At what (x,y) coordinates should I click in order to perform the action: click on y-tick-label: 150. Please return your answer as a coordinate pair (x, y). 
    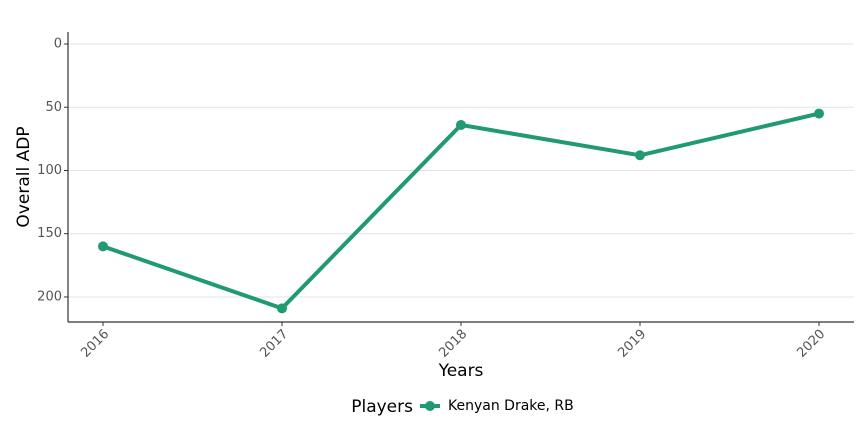
    Looking at the image, I should click on (49, 233).